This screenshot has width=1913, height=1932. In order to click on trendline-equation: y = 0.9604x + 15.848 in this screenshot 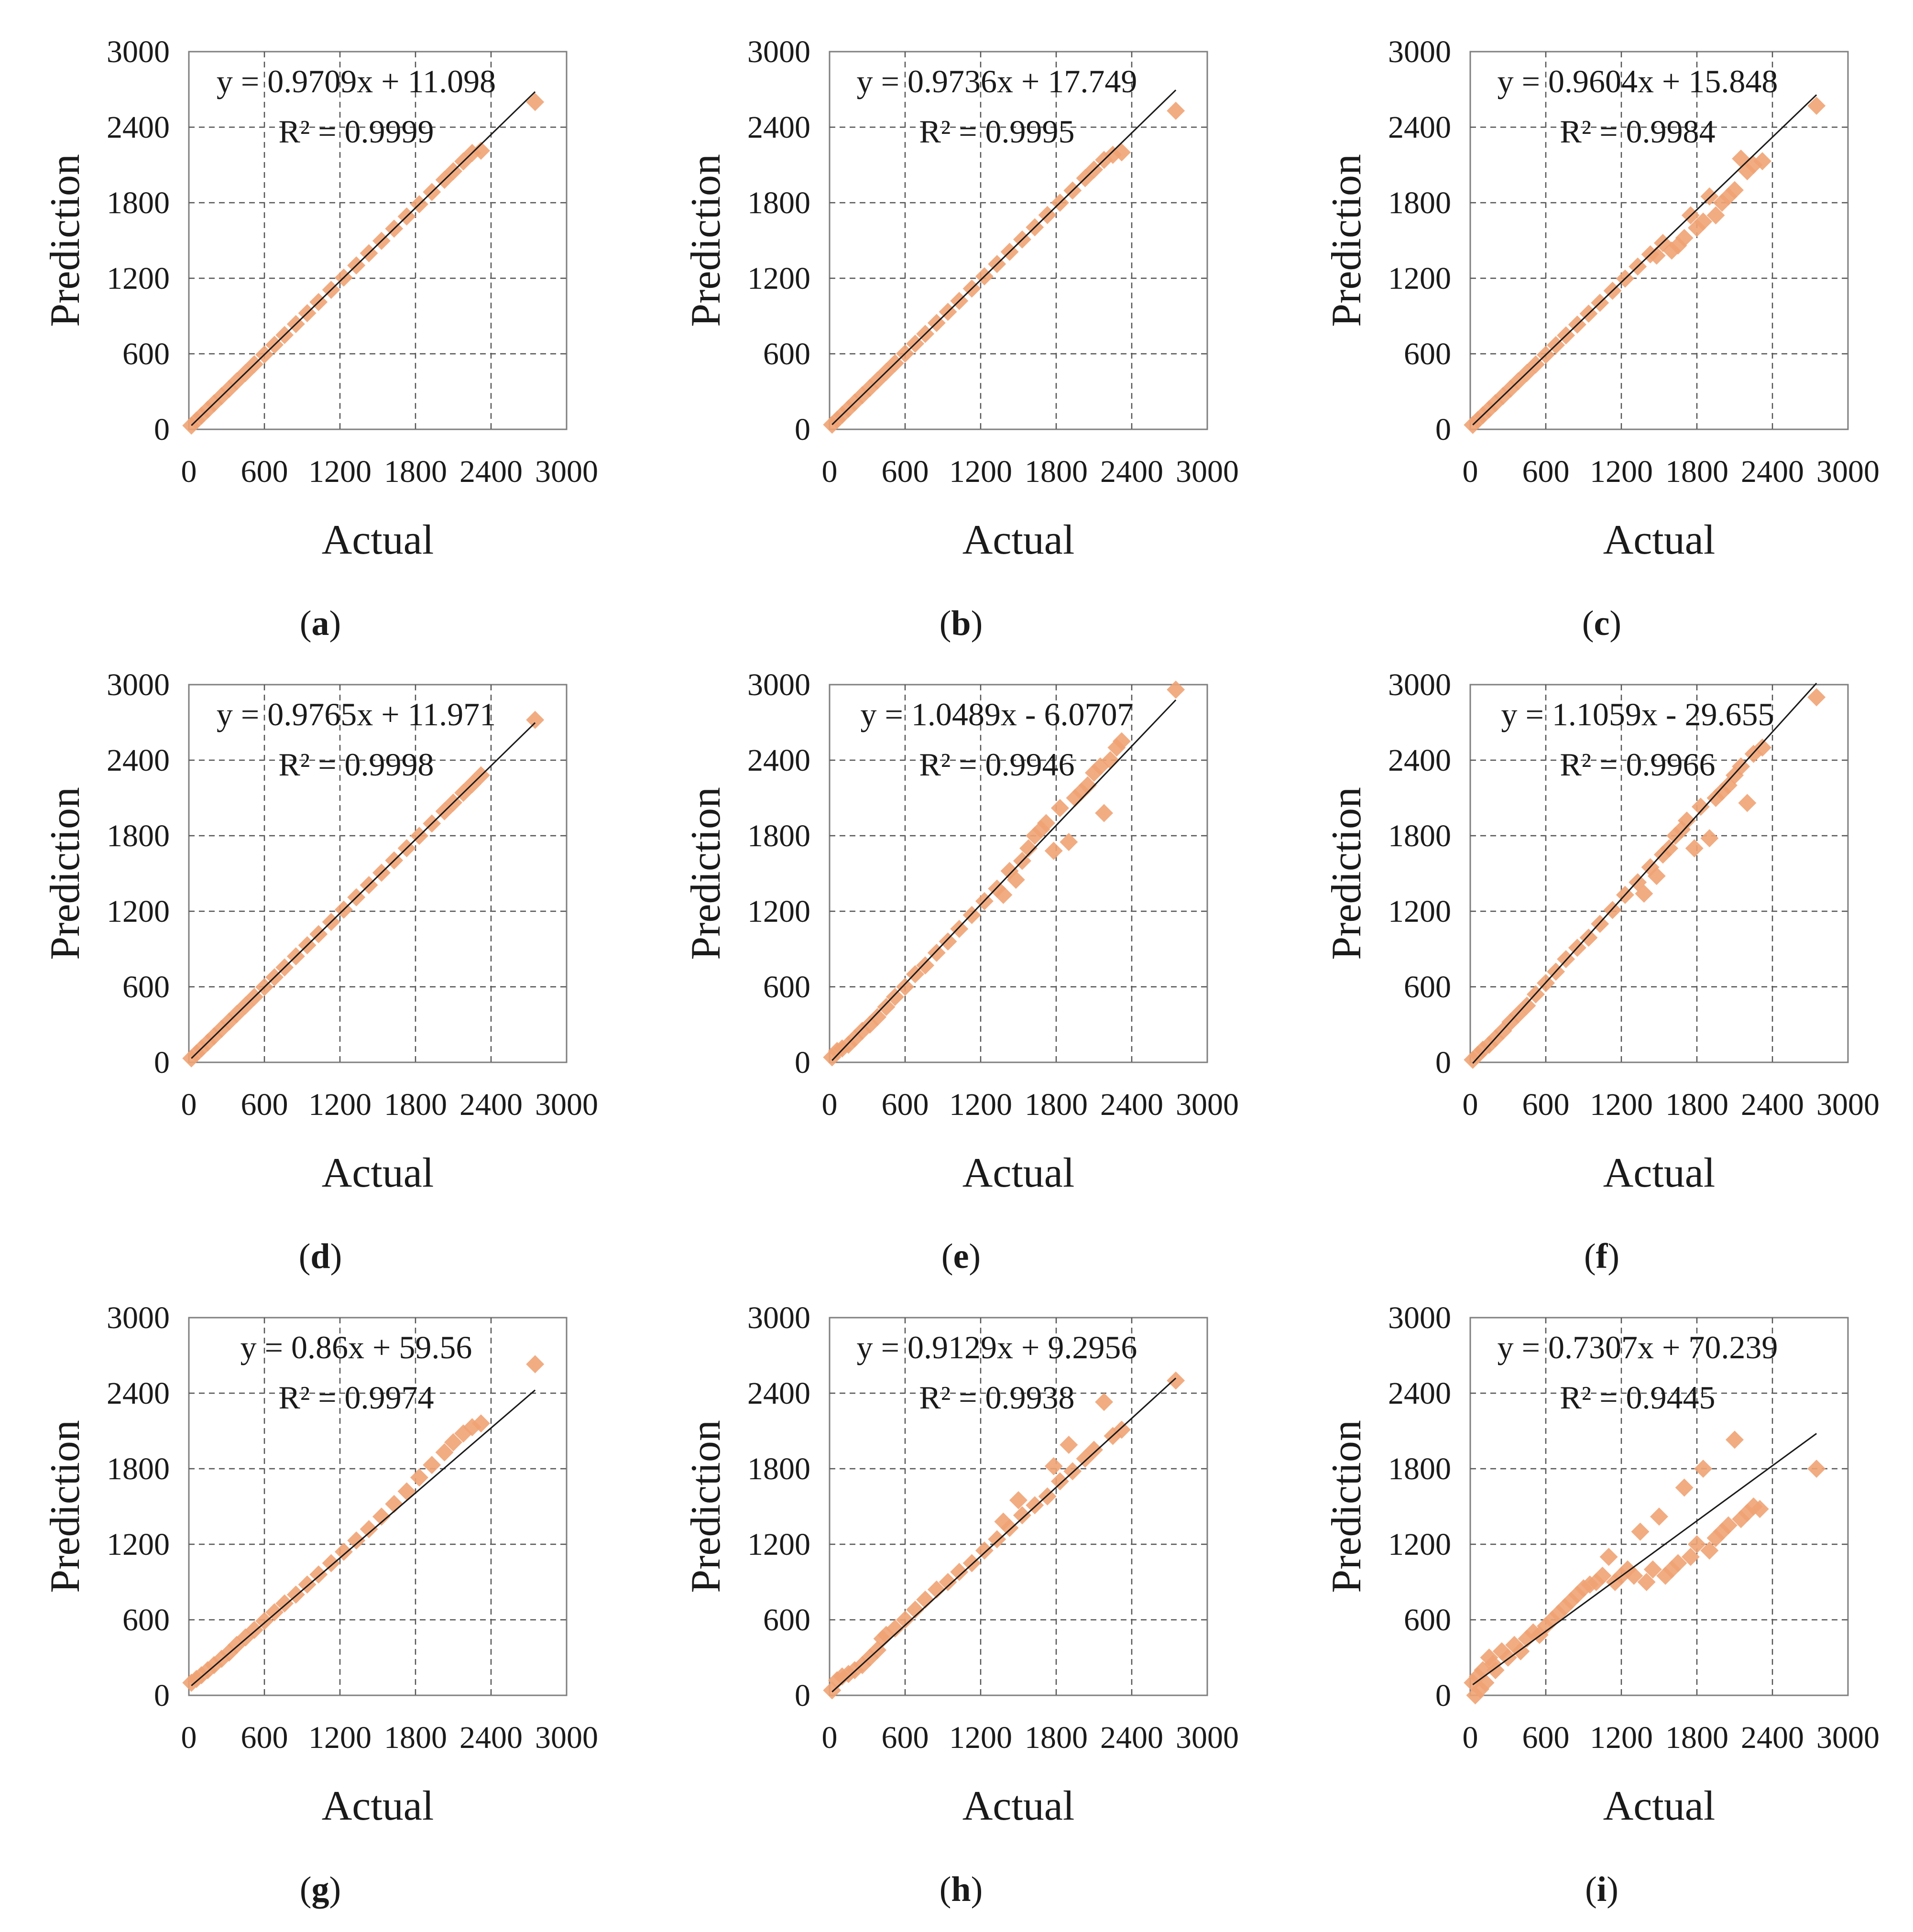, I will do `click(1638, 81)`.